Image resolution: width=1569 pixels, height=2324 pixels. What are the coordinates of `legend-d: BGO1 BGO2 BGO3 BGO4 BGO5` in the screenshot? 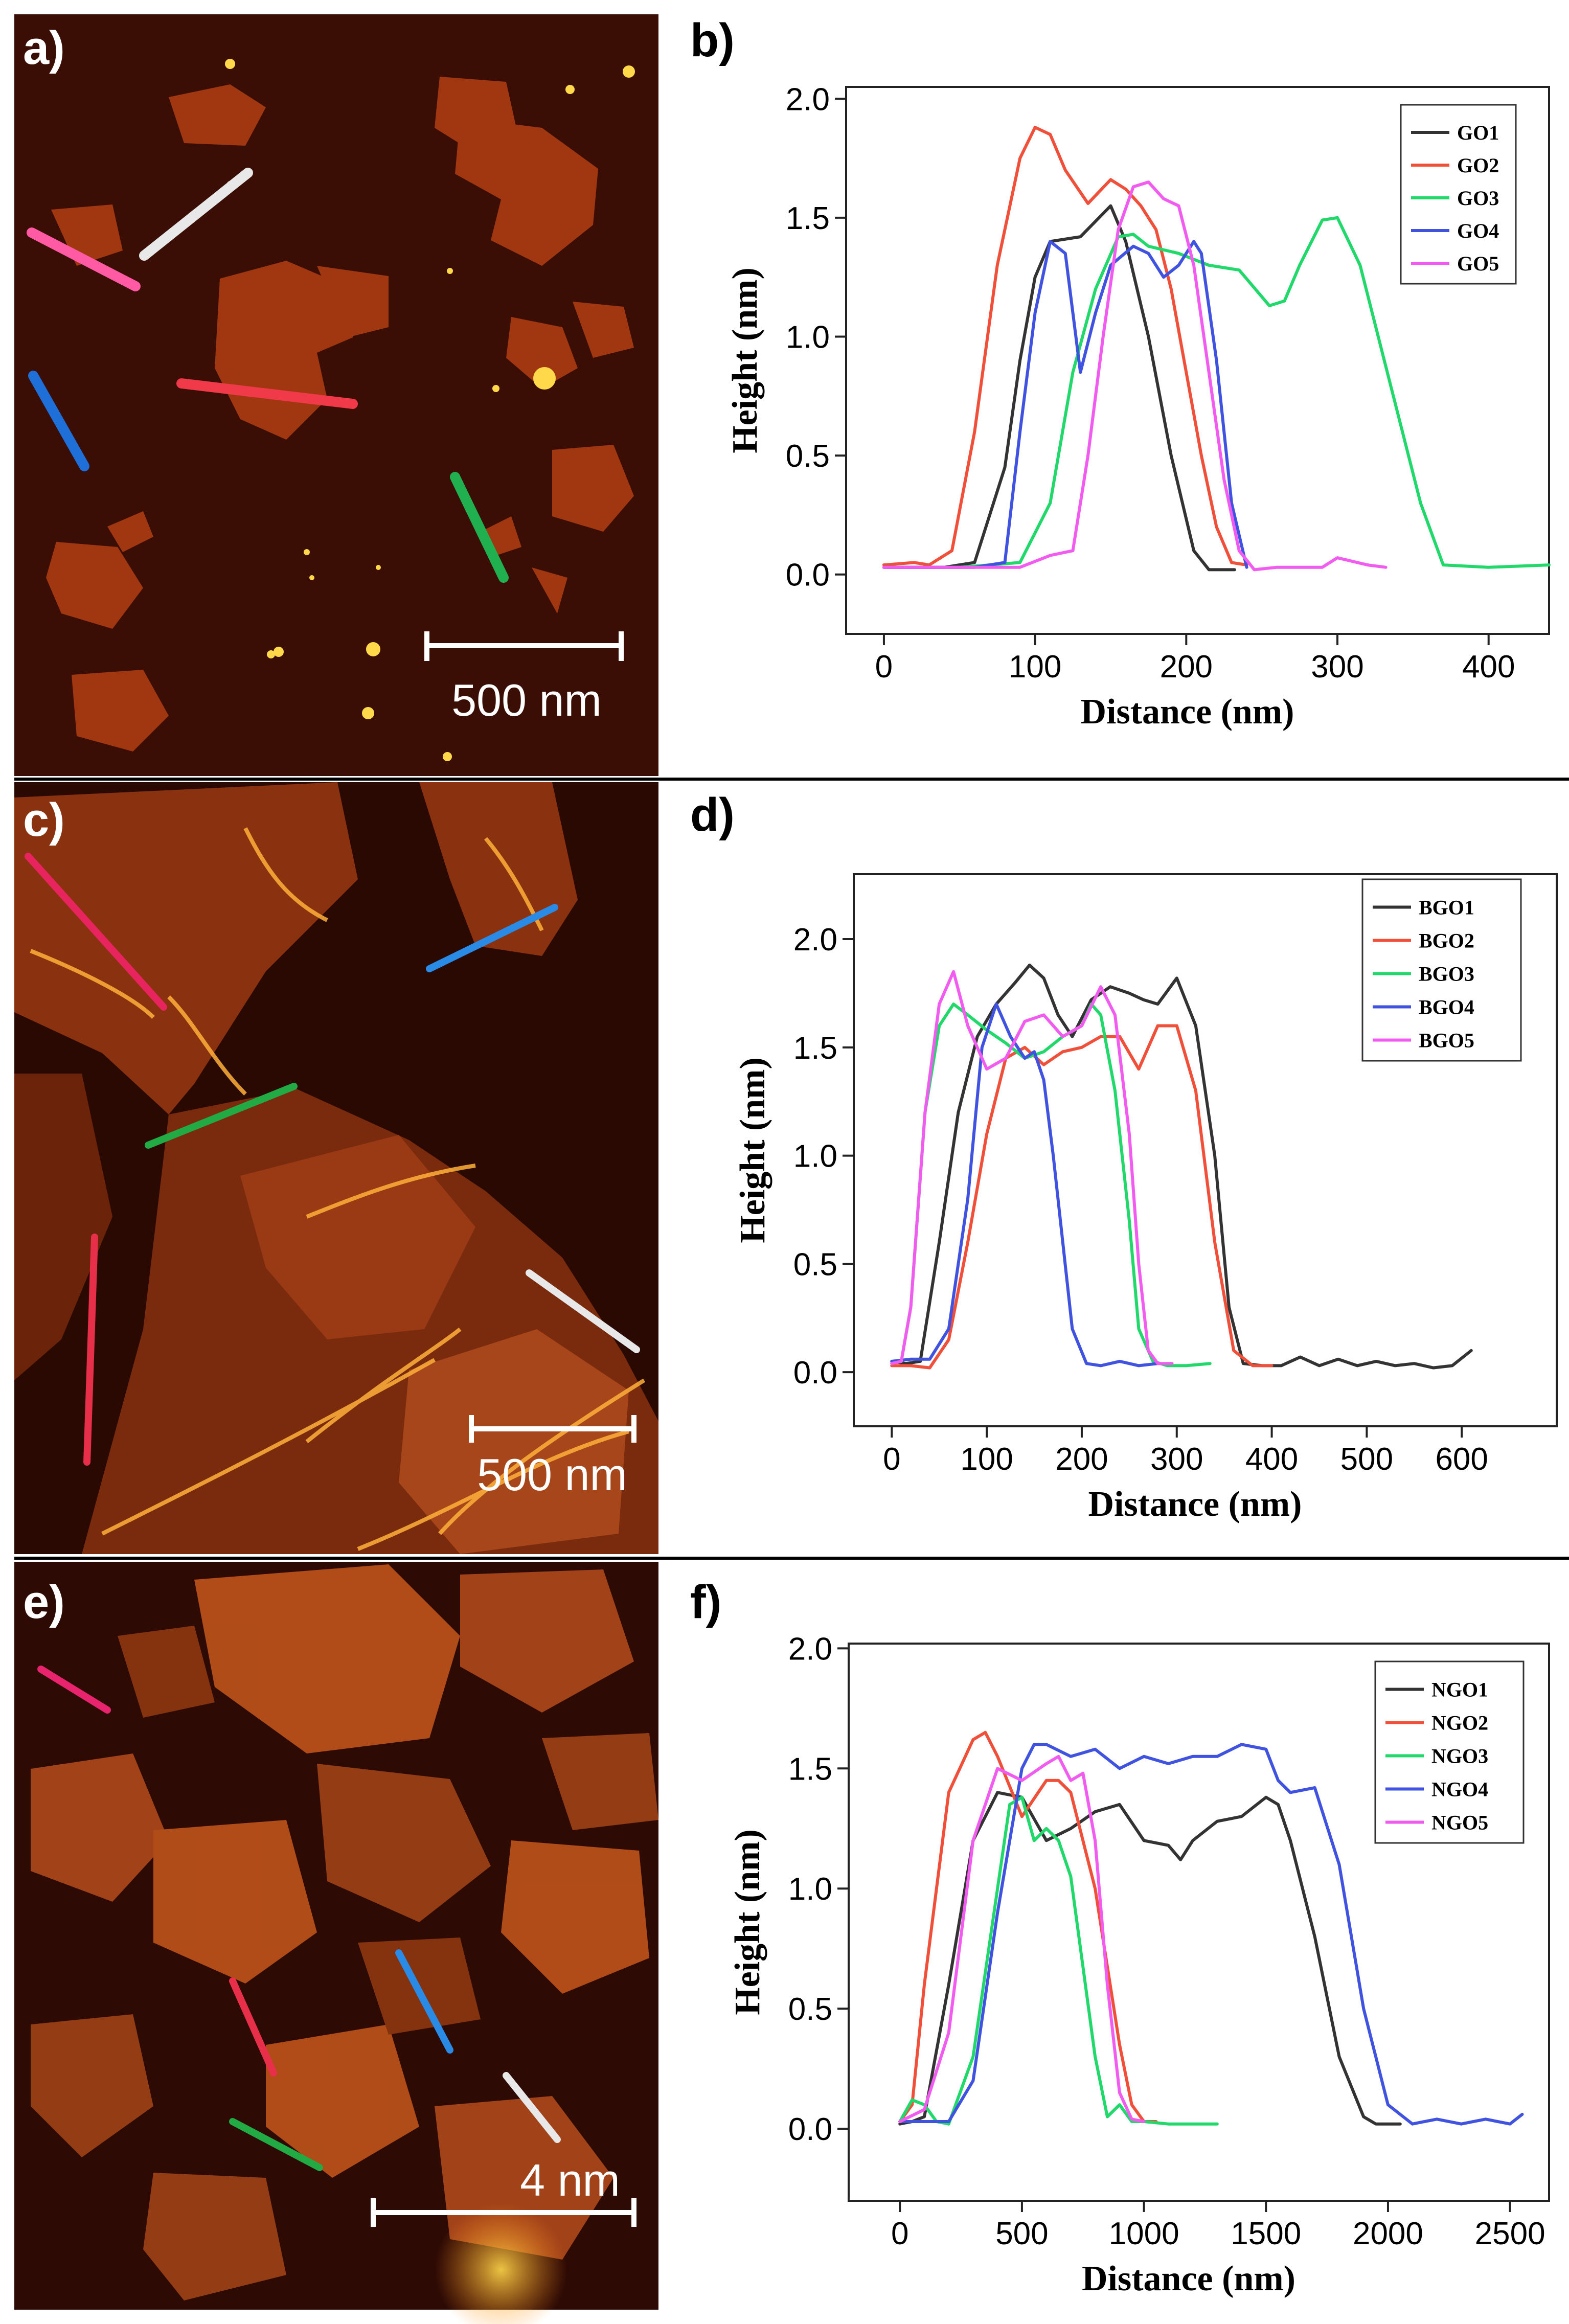 It's located at (1441, 970).